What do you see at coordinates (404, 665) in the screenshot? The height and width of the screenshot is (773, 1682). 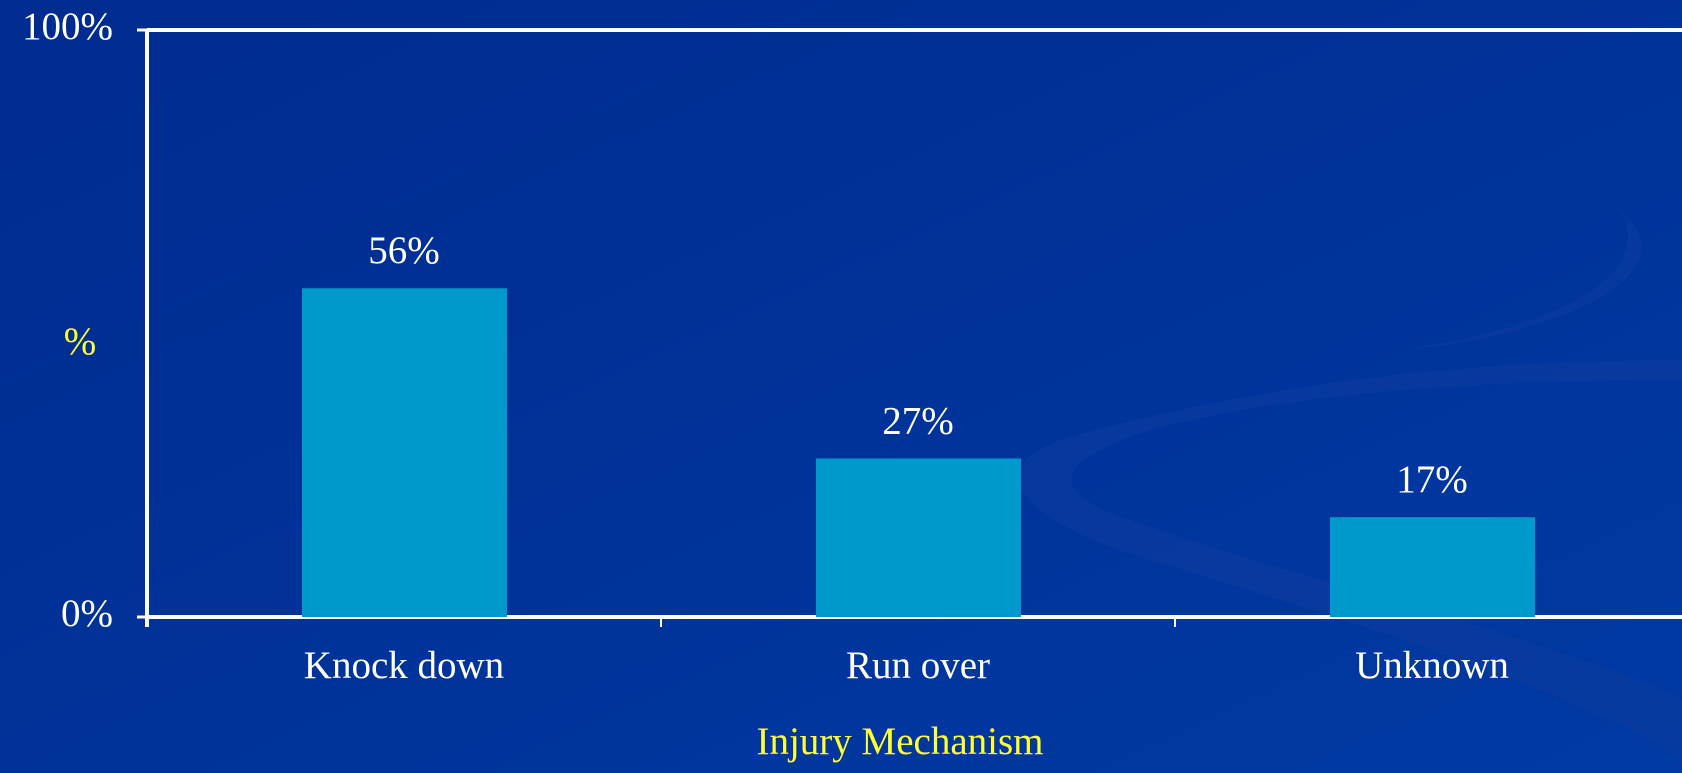 I see `x-tick-label: Knock down` at bounding box center [404, 665].